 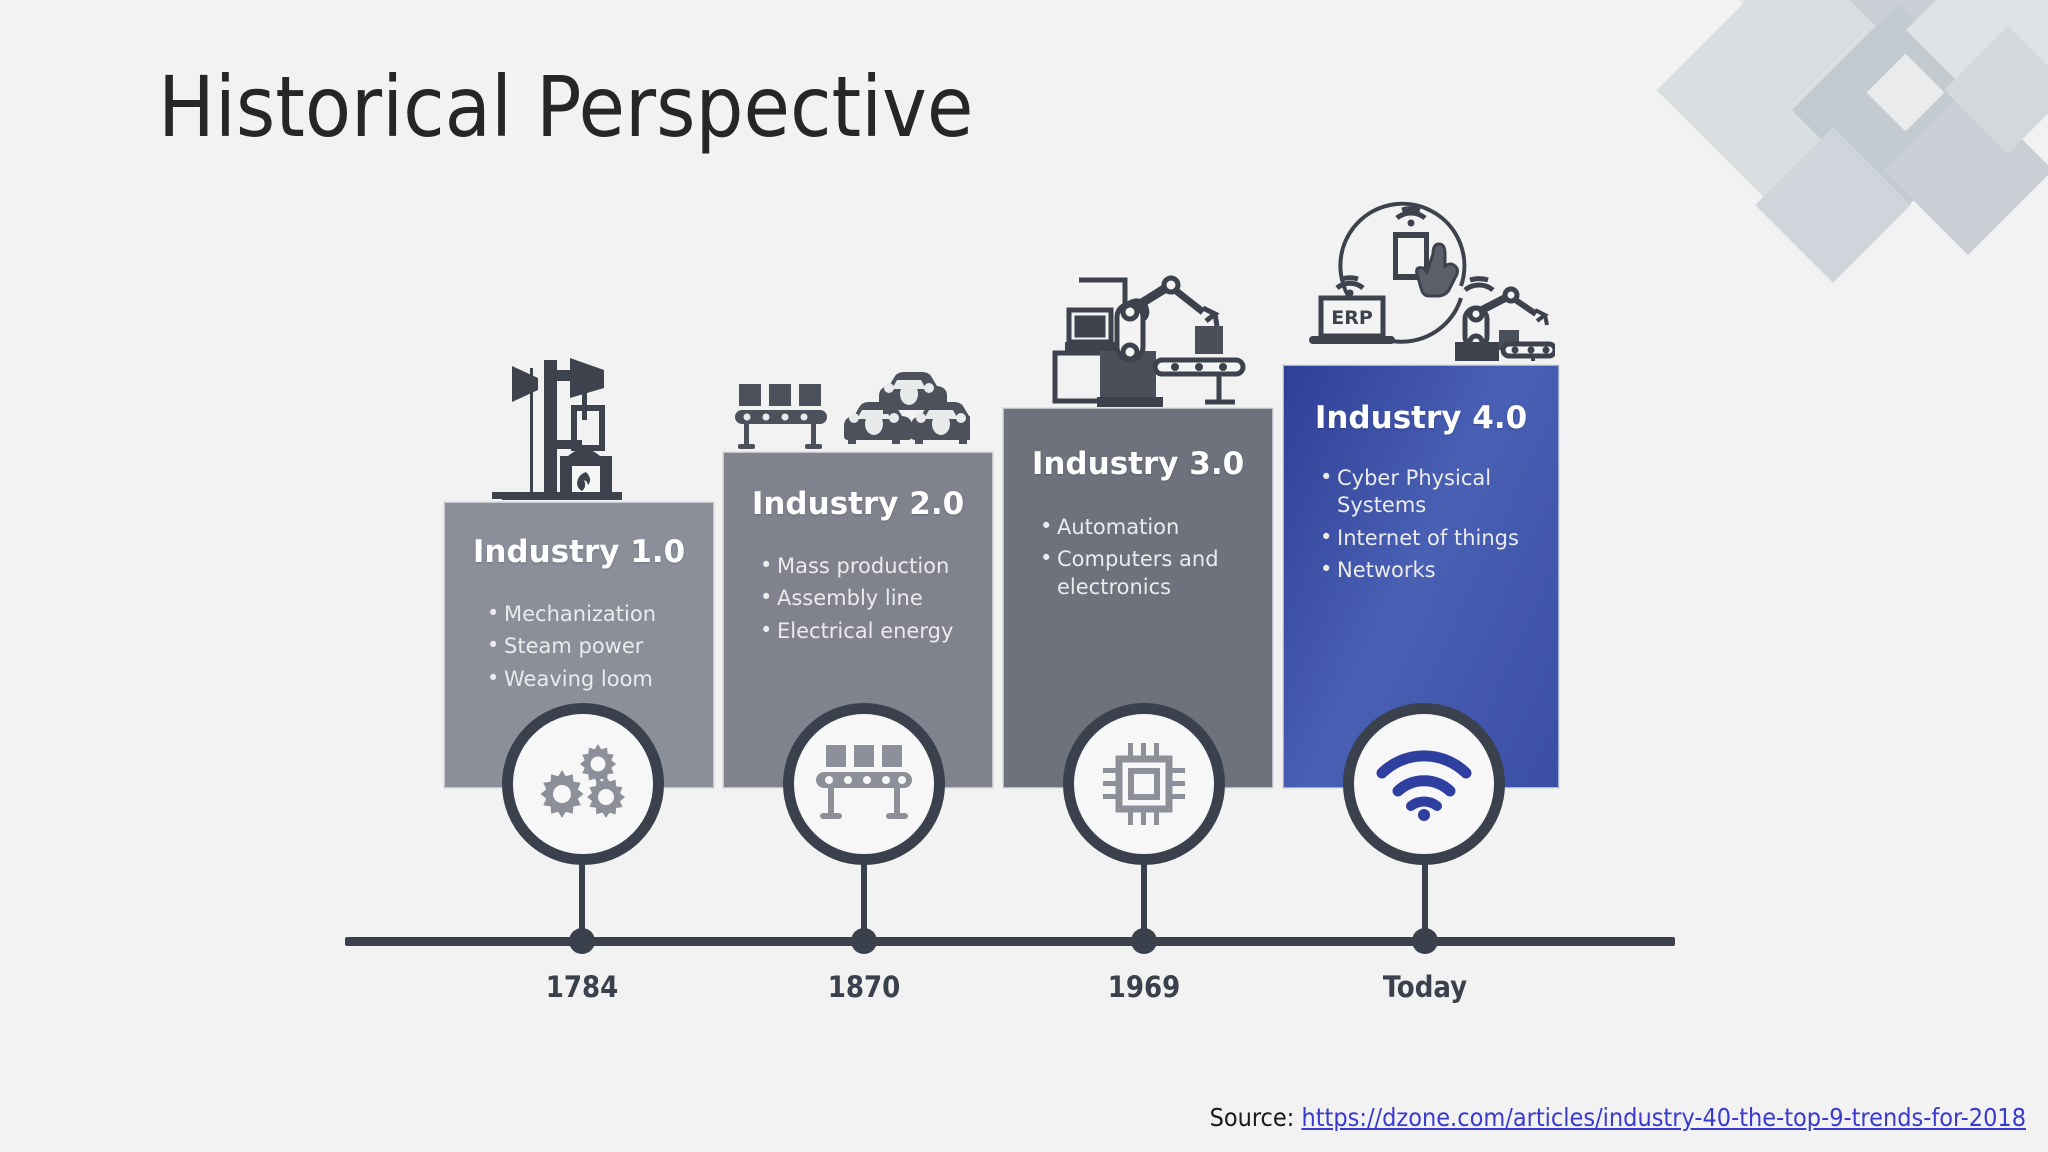 I want to click on timeline-year-label: 1969, so click(x=1144, y=987).